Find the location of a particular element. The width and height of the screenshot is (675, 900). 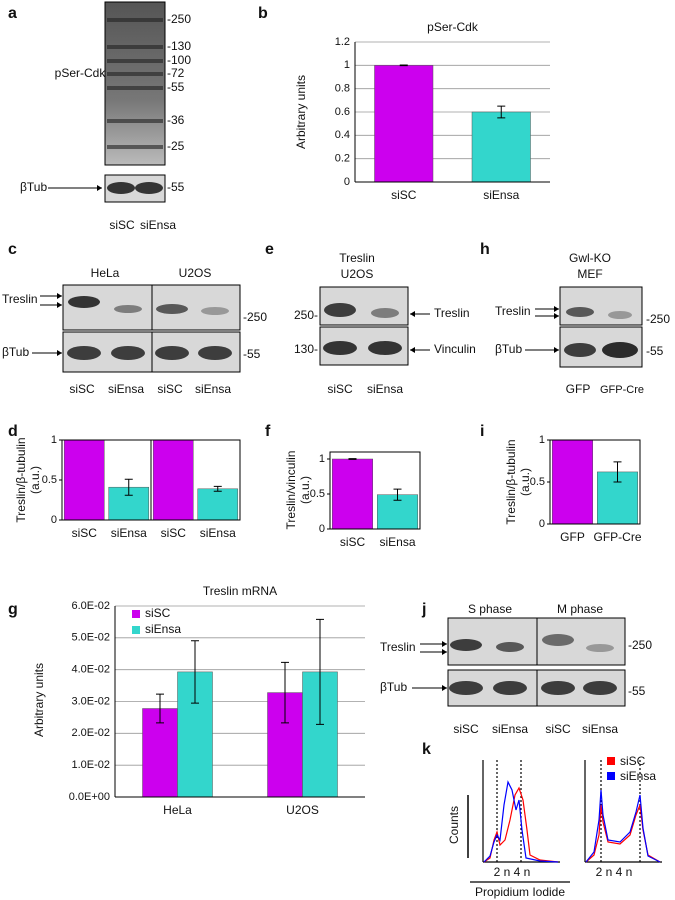

mw-marker: 130- is located at coordinates (306, 349).